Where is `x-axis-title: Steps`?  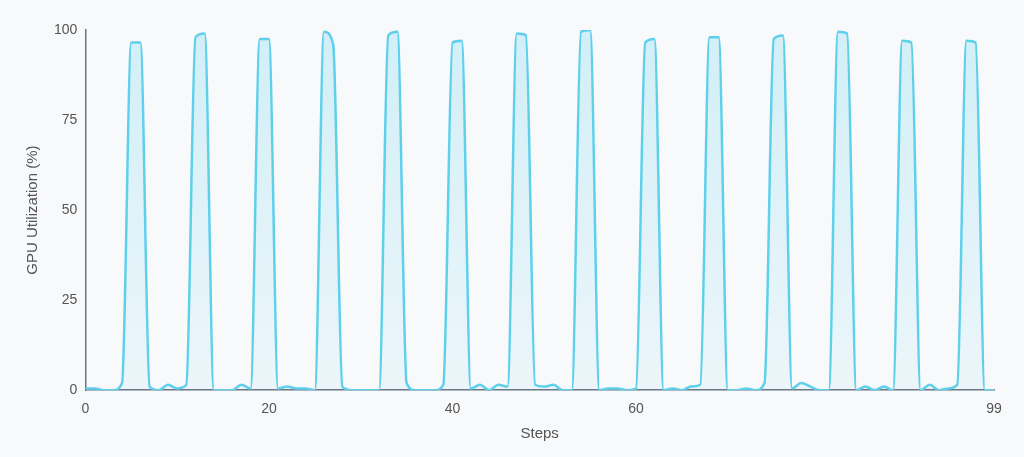 x-axis-title: Steps is located at coordinates (539, 433).